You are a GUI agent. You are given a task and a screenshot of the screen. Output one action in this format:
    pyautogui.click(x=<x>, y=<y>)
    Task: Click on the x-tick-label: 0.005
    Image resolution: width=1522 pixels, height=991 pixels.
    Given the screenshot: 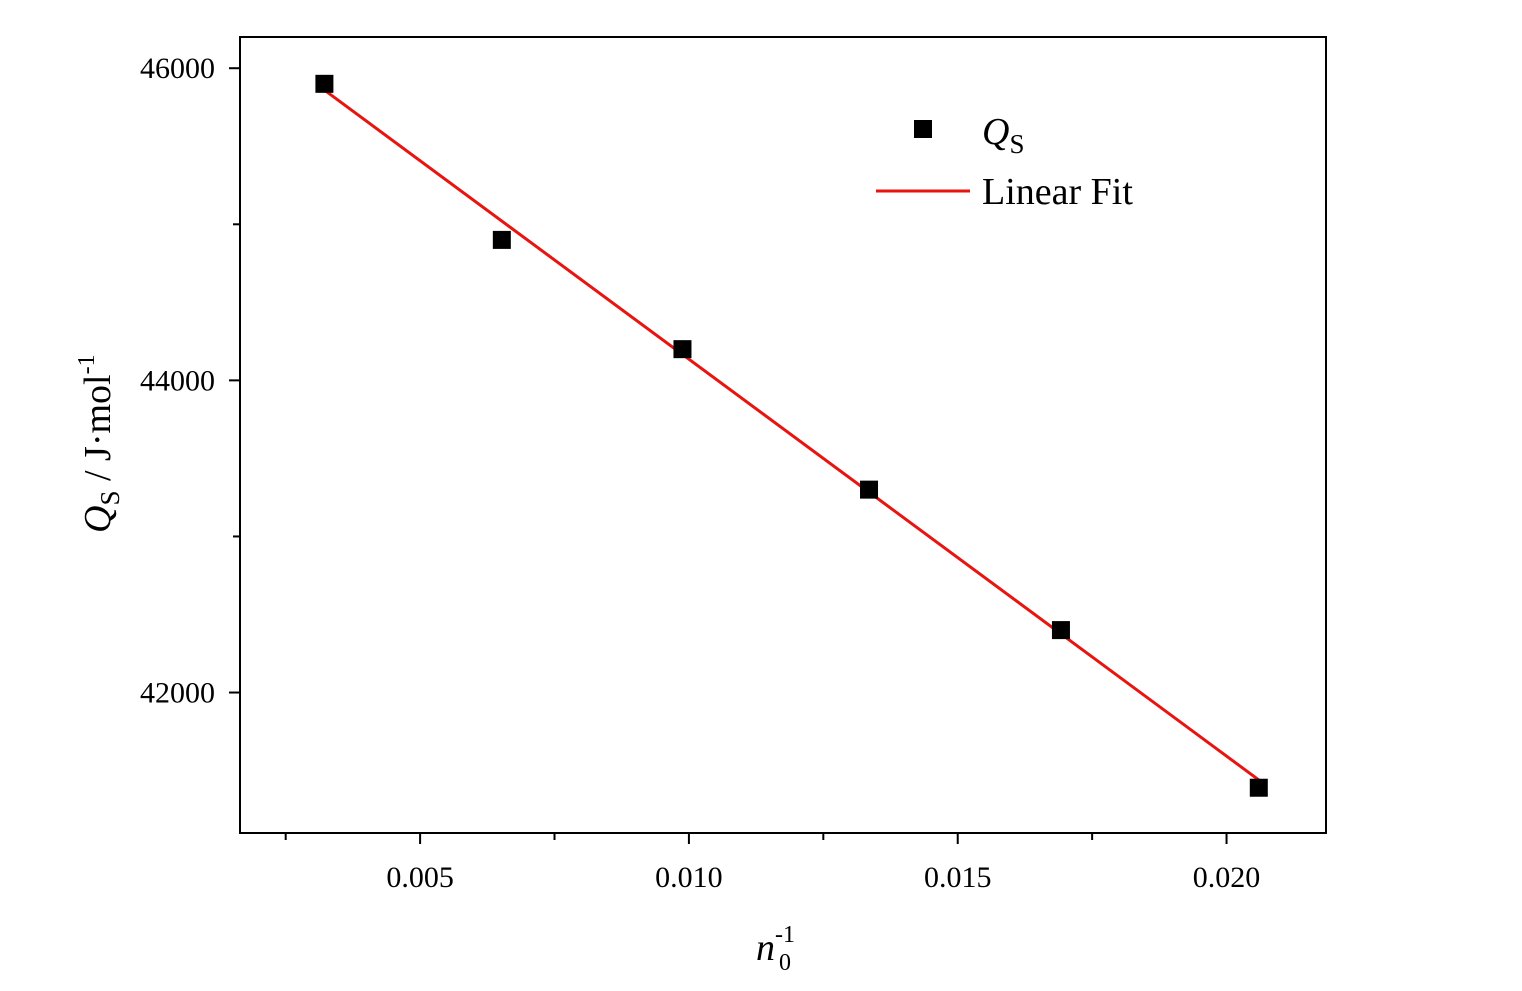 What is the action you would take?
    pyautogui.click(x=420, y=877)
    